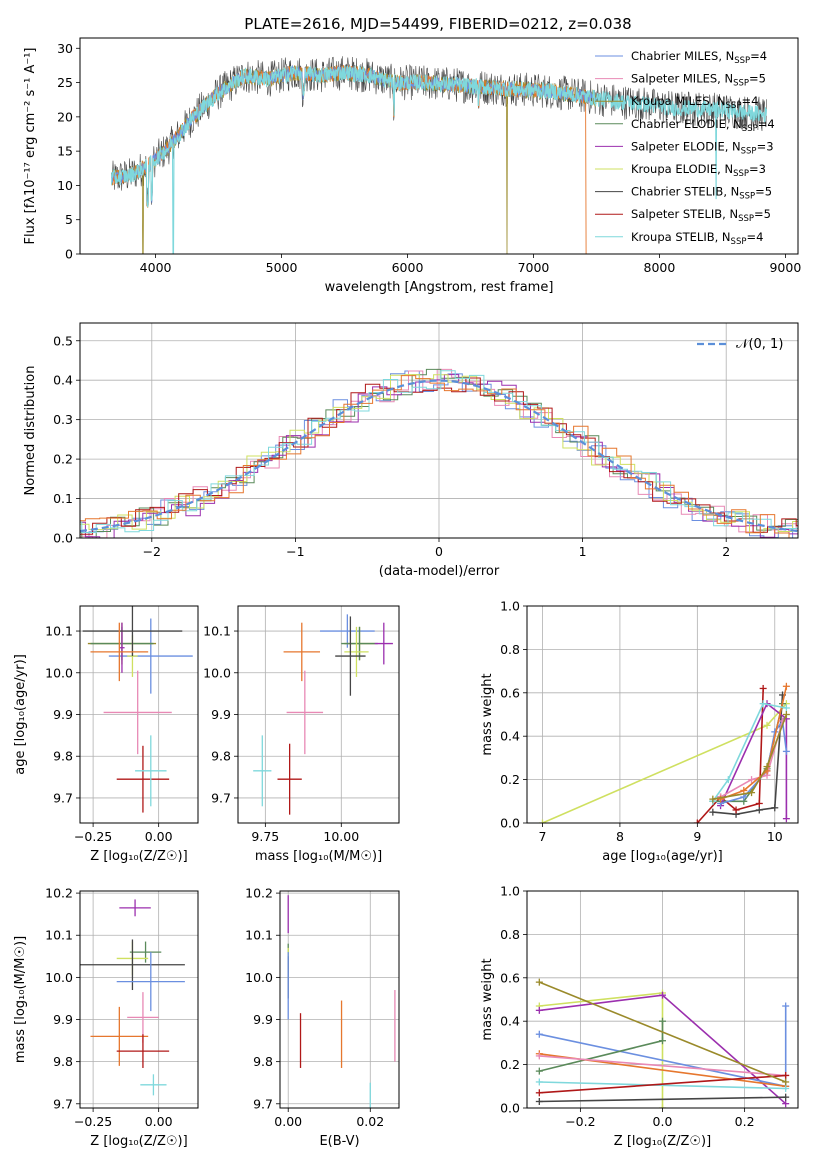  I want to click on x-tick-label: 6000, so click(408, 267).